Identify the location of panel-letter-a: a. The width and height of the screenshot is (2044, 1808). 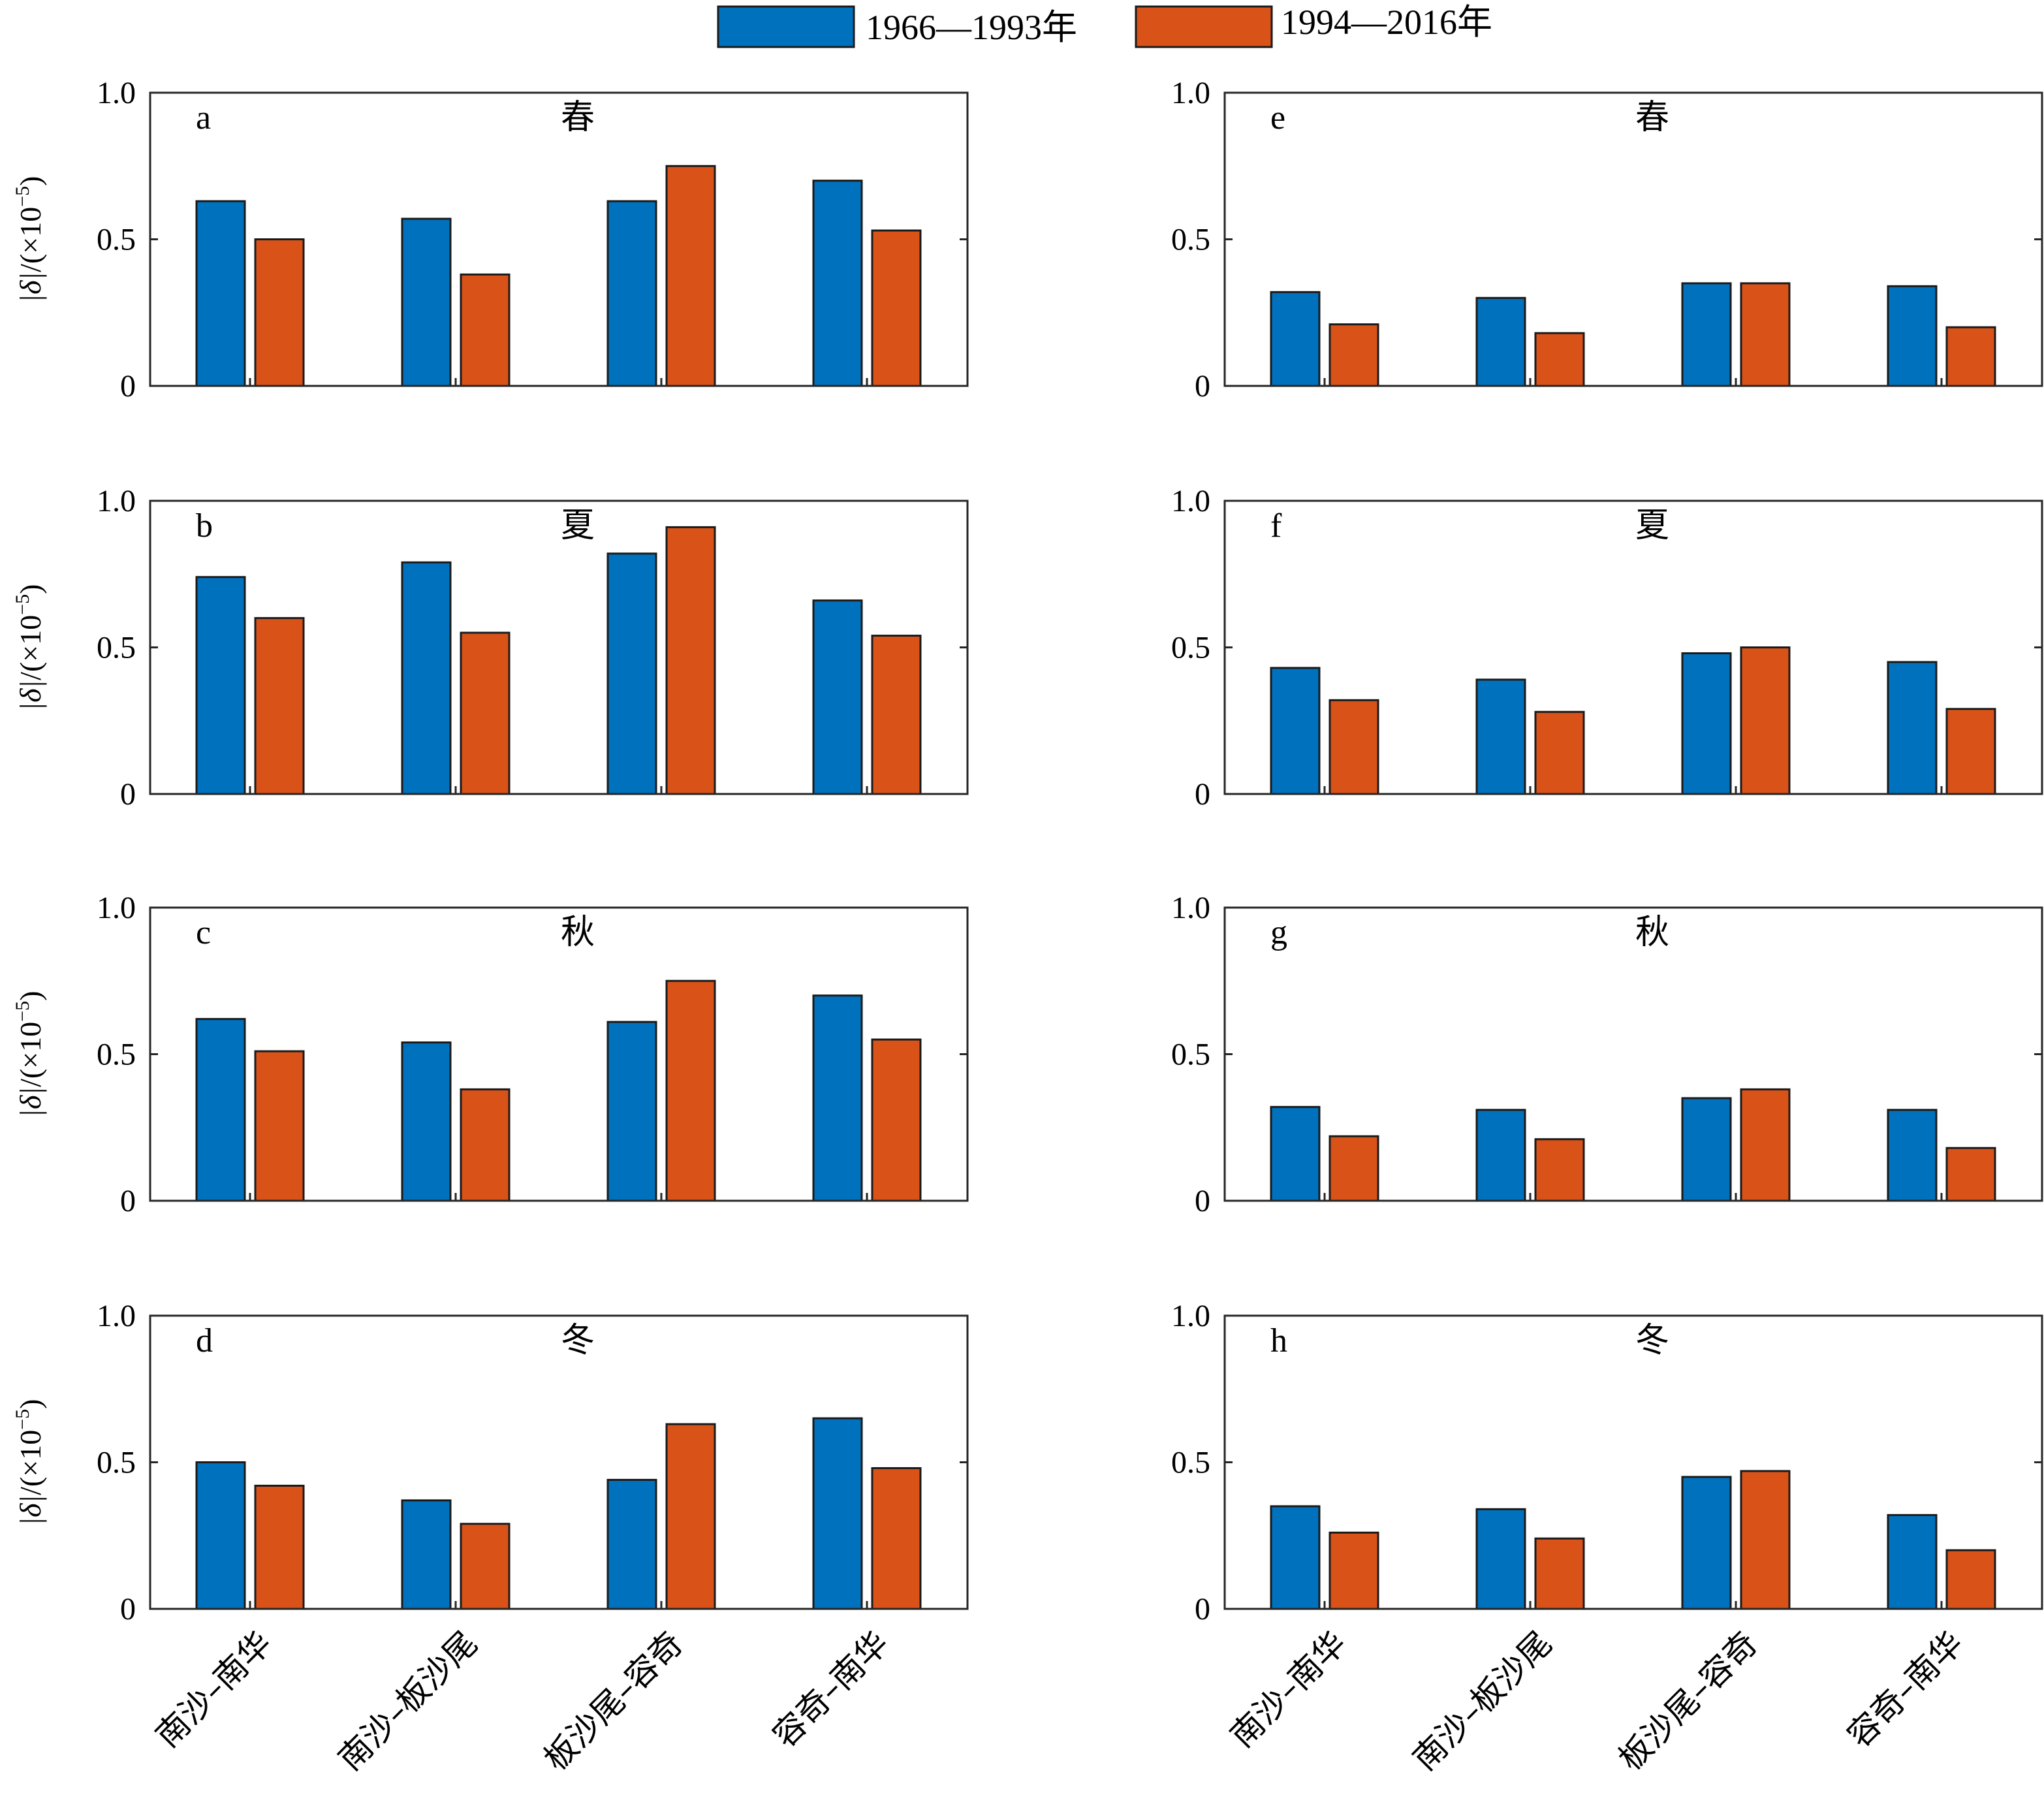
(204, 117).